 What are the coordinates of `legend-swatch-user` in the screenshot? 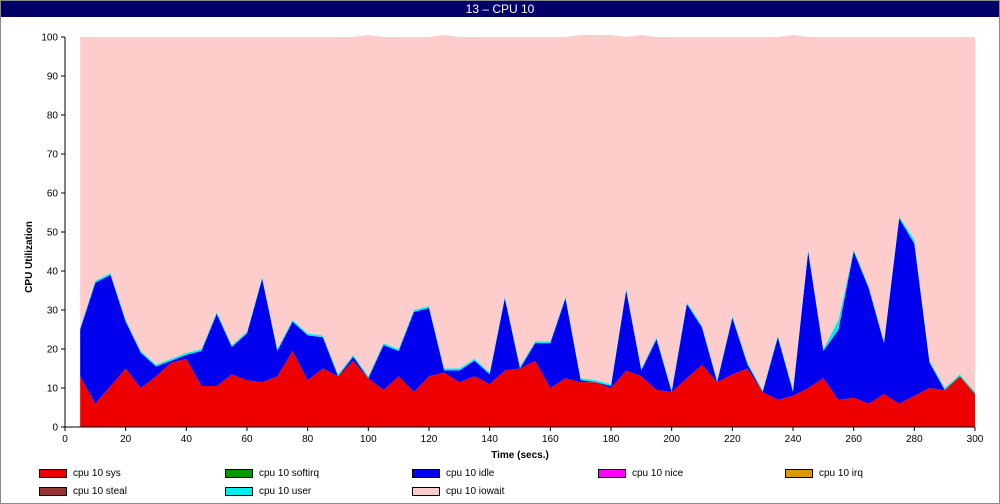 It's located at (239, 491).